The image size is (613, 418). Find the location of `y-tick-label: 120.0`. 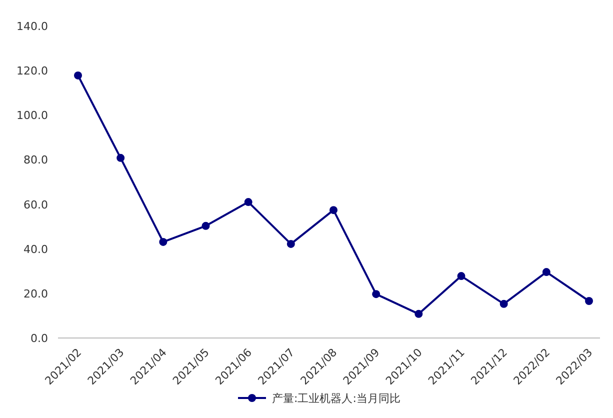

y-tick-label: 120.0 is located at coordinates (32, 71).